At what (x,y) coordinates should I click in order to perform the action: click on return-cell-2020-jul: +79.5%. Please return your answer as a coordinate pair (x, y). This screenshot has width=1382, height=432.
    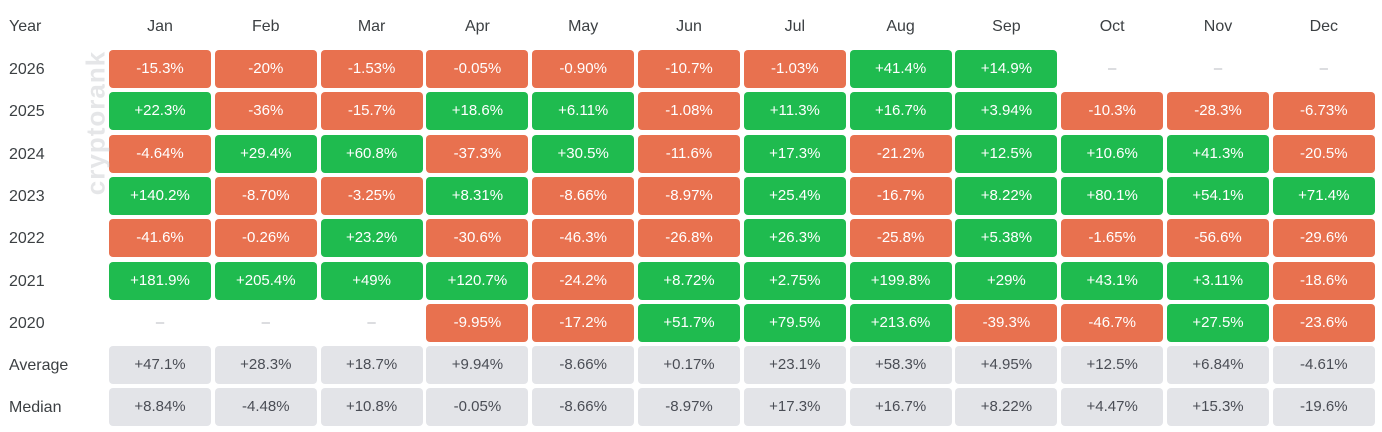
    Looking at the image, I should click on (794, 322).